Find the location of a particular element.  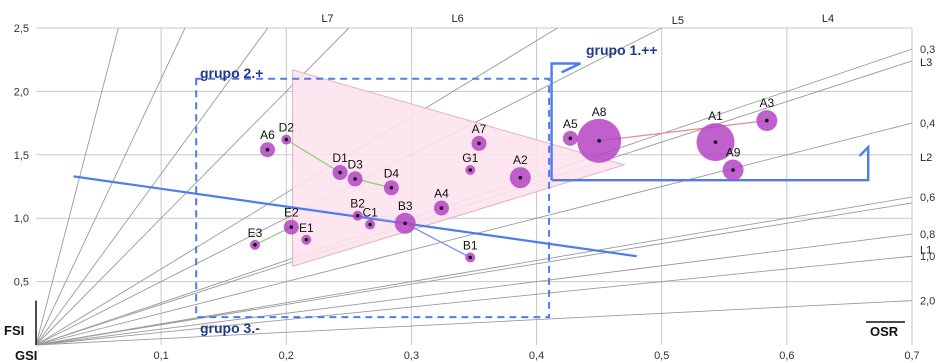

point-label: E1 is located at coordinates (306, 228).